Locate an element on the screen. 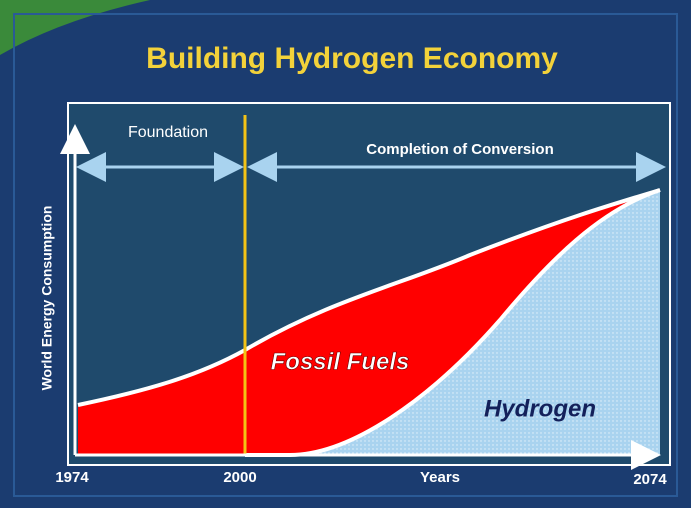 The height and width of the screenshot is (508, 691). y-axis-label: World Energy Consumption is located at coordinates (47, 298).